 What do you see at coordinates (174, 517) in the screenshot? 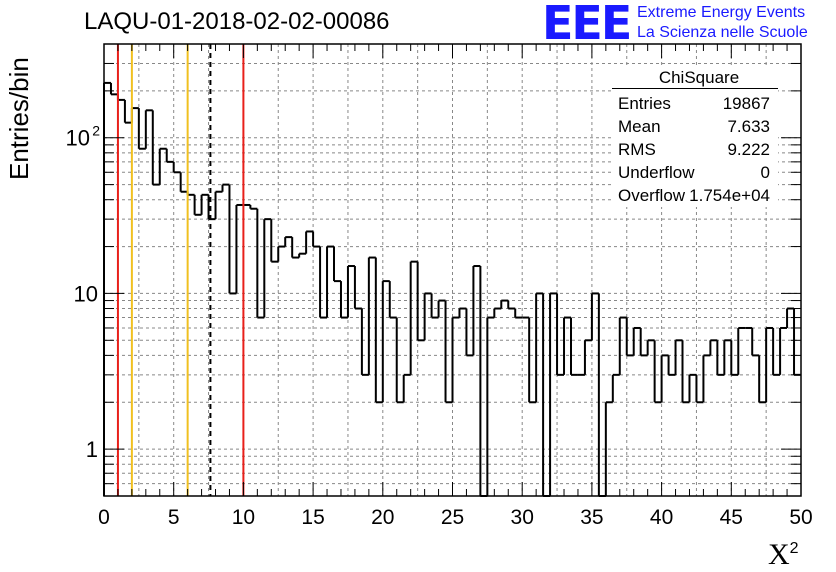
I see `x-tick-label: 5` at bounding box center [174, 517].